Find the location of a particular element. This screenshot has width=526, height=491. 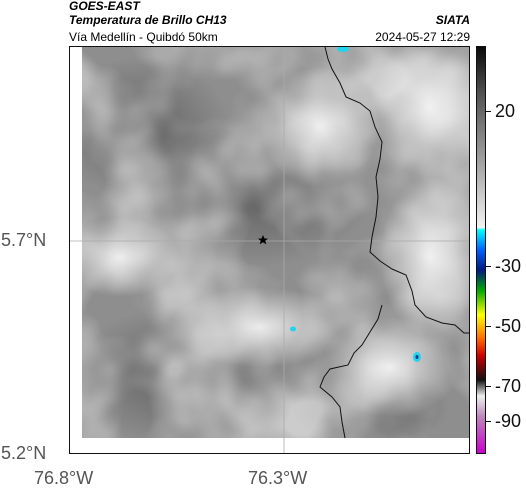

lon-label: 76.3°W is located at coordinates (278, 478).